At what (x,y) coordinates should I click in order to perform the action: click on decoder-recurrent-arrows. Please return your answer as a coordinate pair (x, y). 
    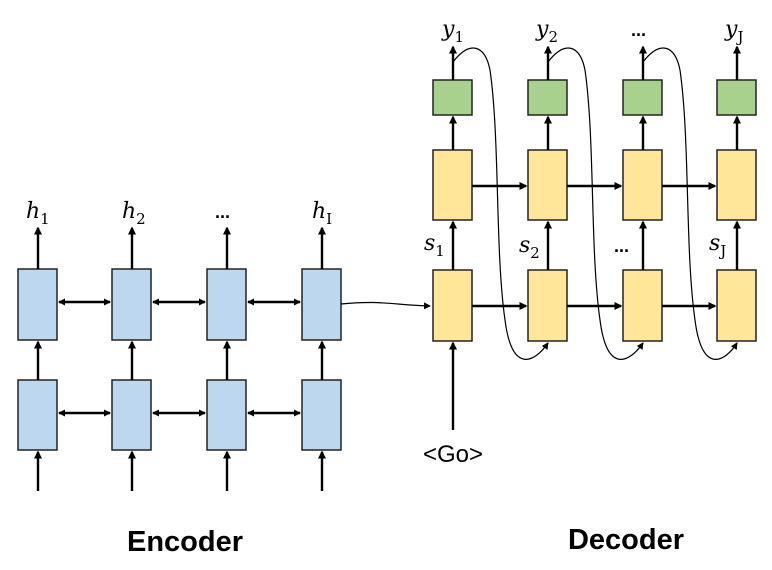
    Looking at the image, I should click on (594, 246).